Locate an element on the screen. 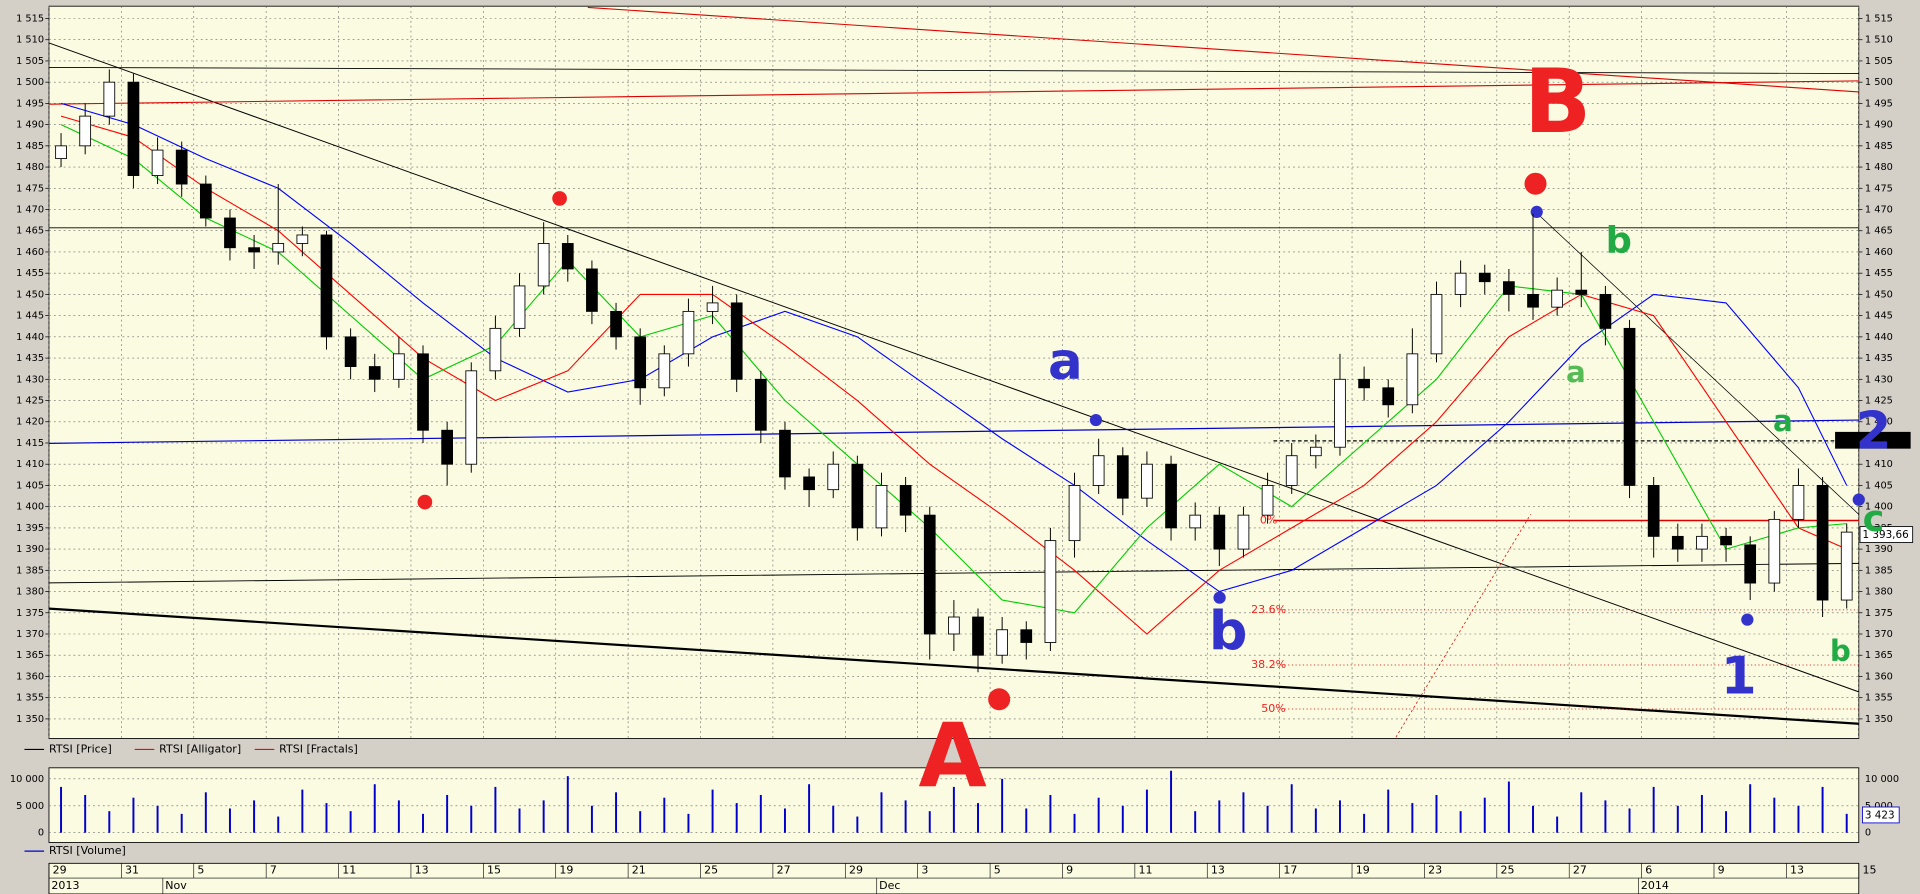  period-label: 2013 is located at coordinates (65, 885).